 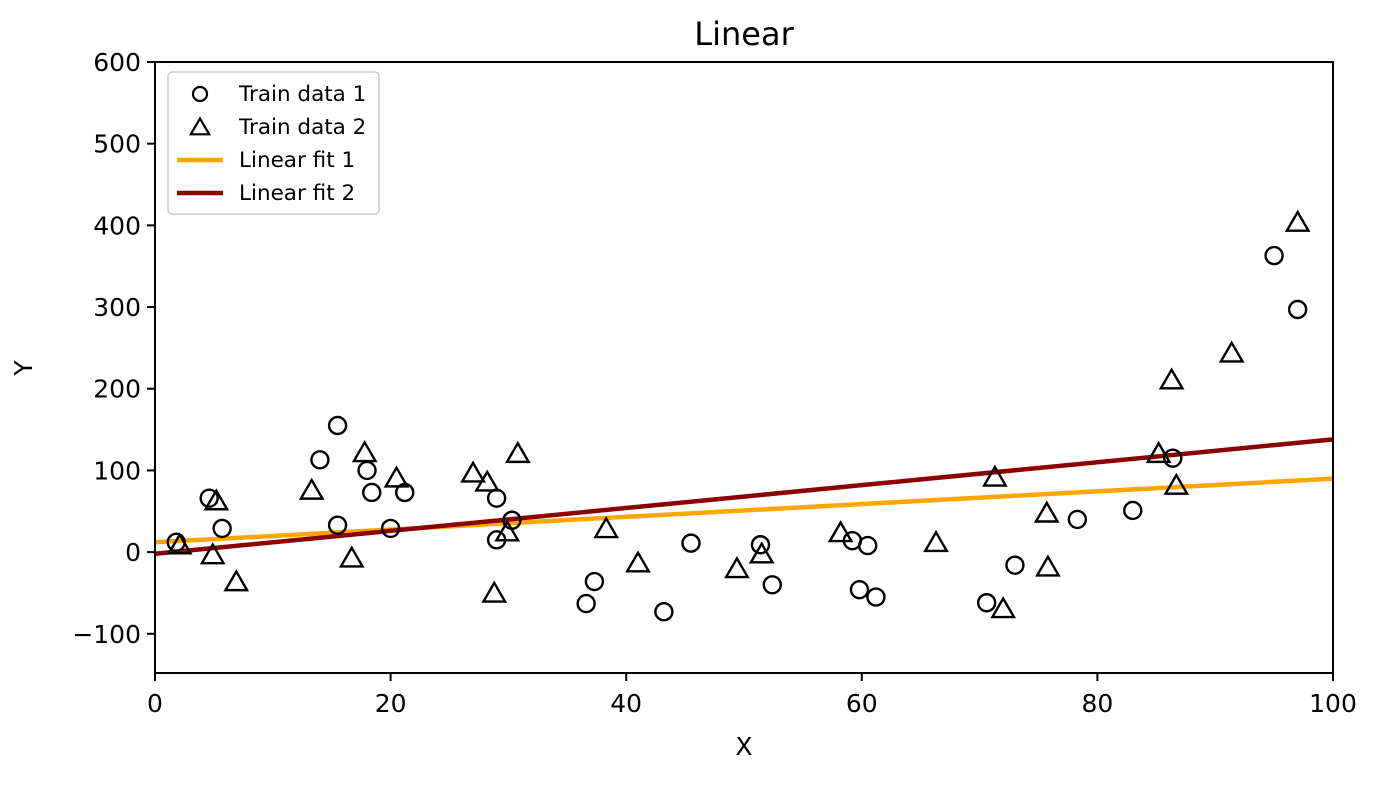 I want to click on y-tick-label: 600, so click(x=117, y=62).